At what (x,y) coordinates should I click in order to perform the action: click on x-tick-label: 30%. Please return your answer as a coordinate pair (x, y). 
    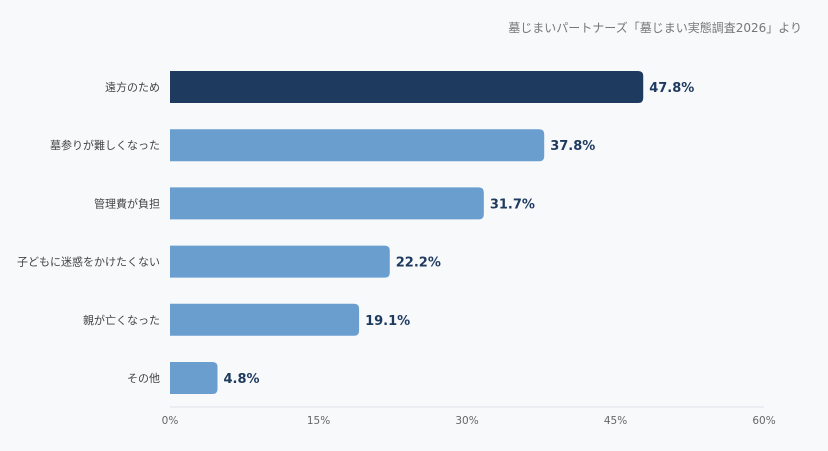
    Looking at the image, I should click on (466, 421).